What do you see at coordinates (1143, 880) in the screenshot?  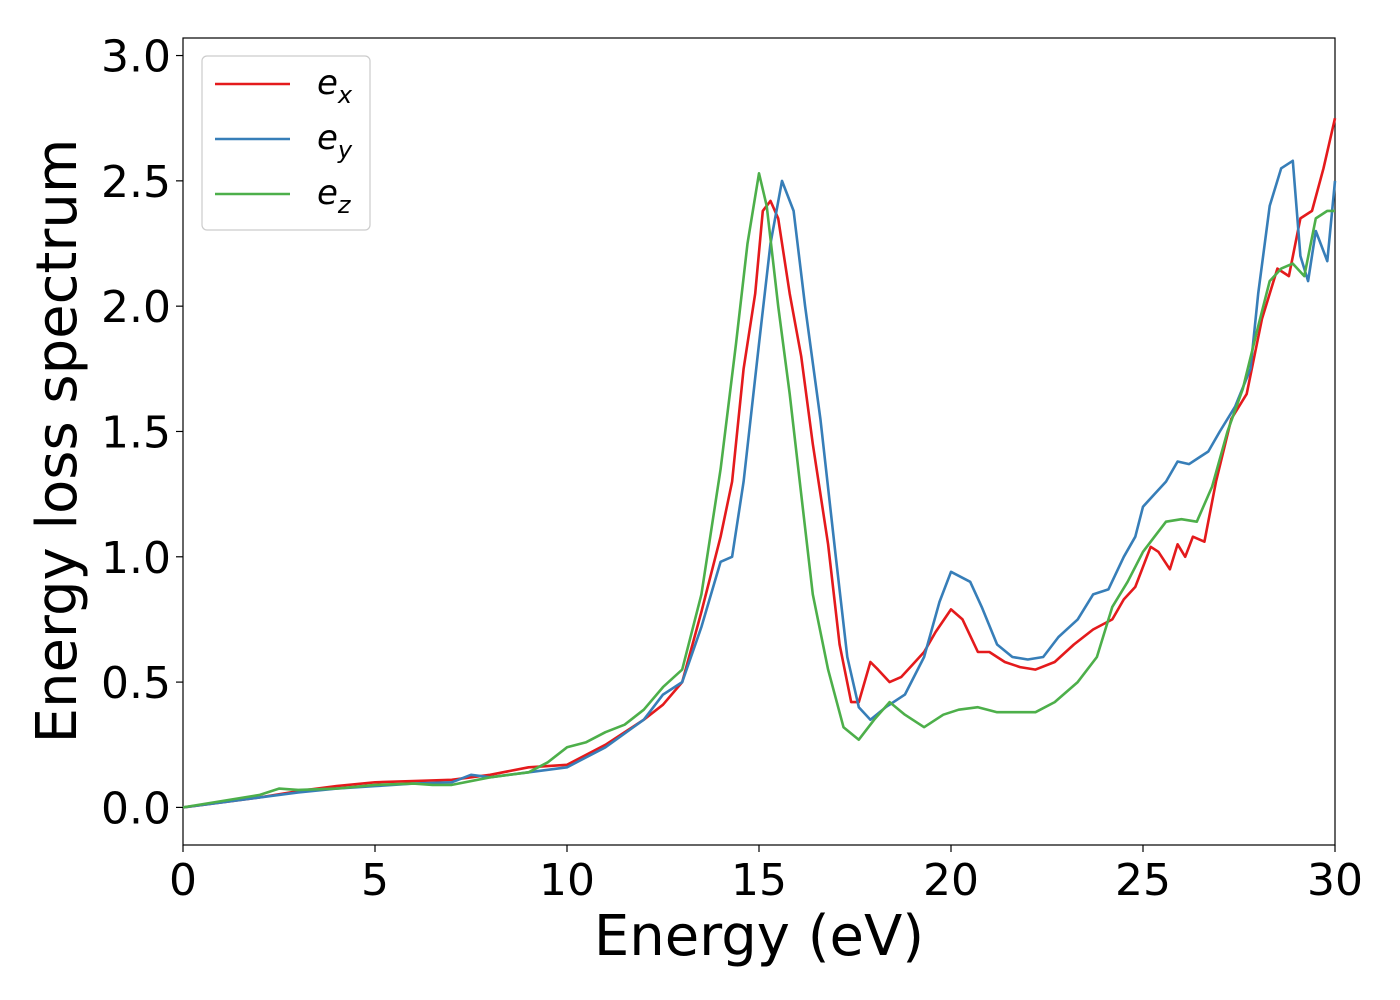 I see `x-tick-label: 25` at bounding box center [1143, 880].